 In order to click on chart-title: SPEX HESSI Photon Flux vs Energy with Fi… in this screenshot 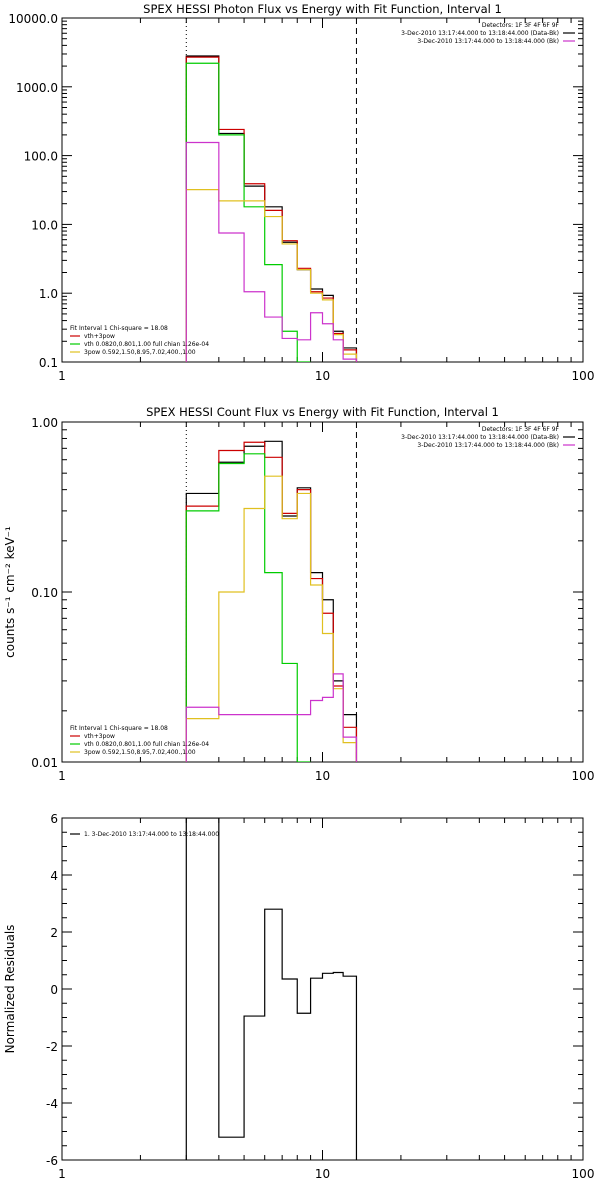, I will do `click(322, 9)`.